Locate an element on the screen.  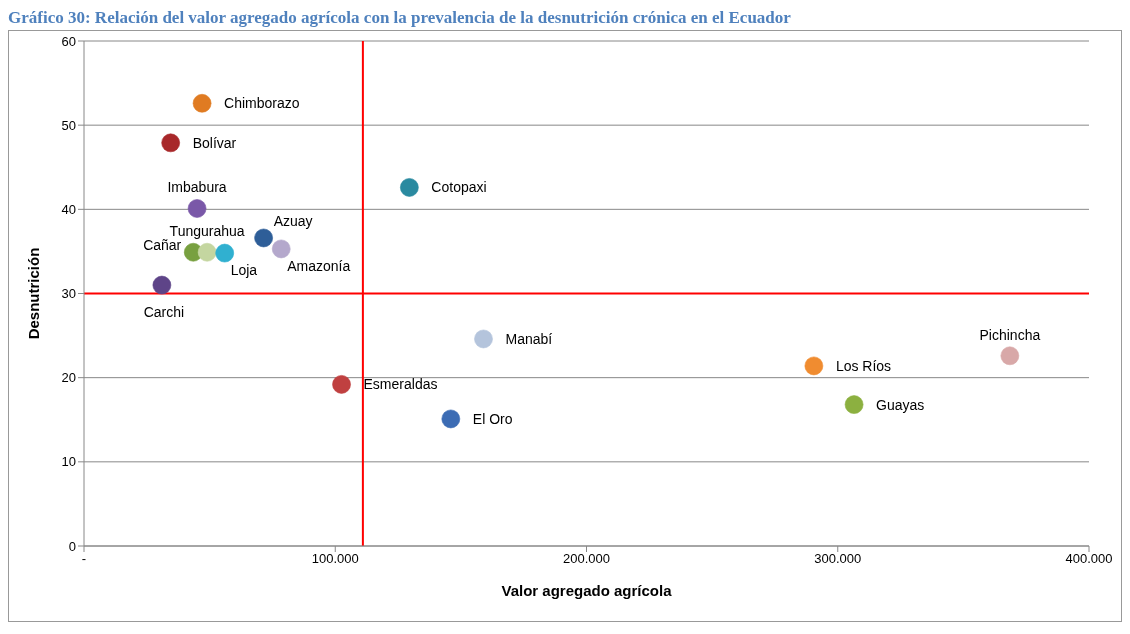
y-tick-label: 40 is located at coordinates (68, 209).